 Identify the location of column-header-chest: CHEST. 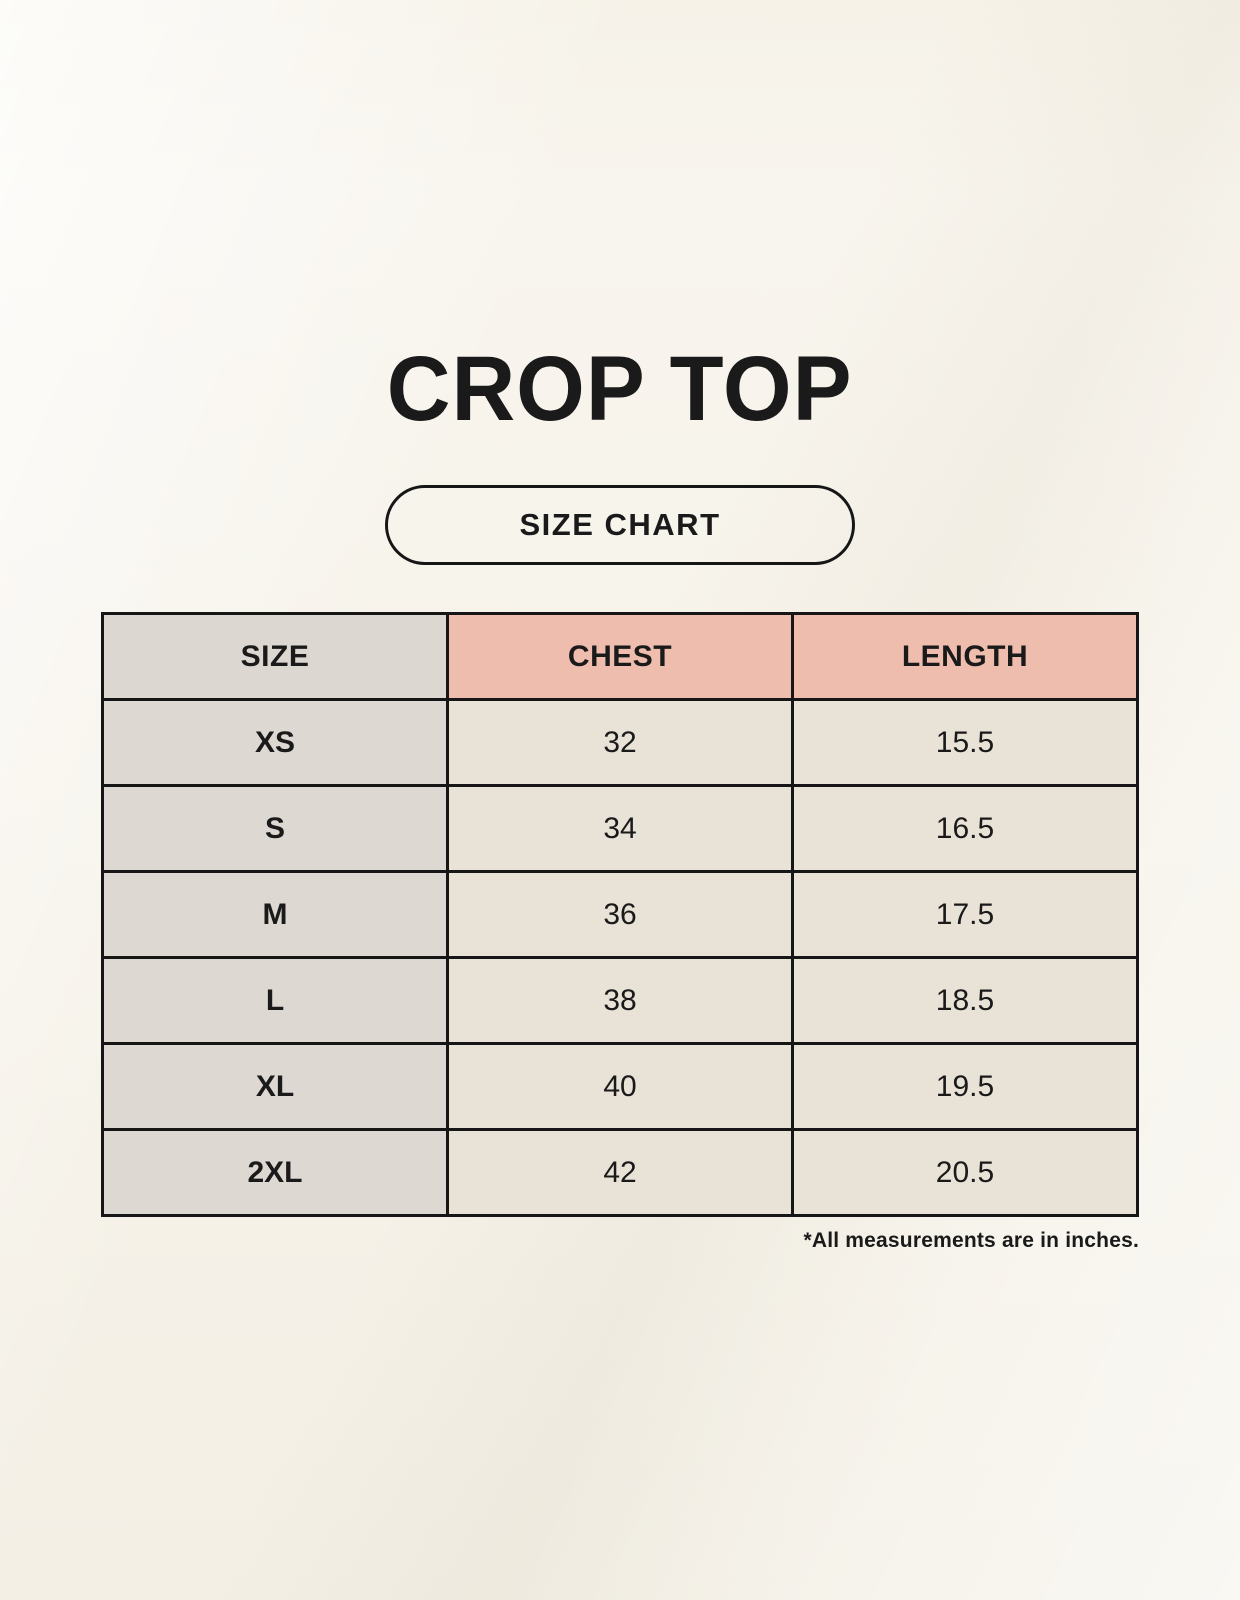
(620, 656).